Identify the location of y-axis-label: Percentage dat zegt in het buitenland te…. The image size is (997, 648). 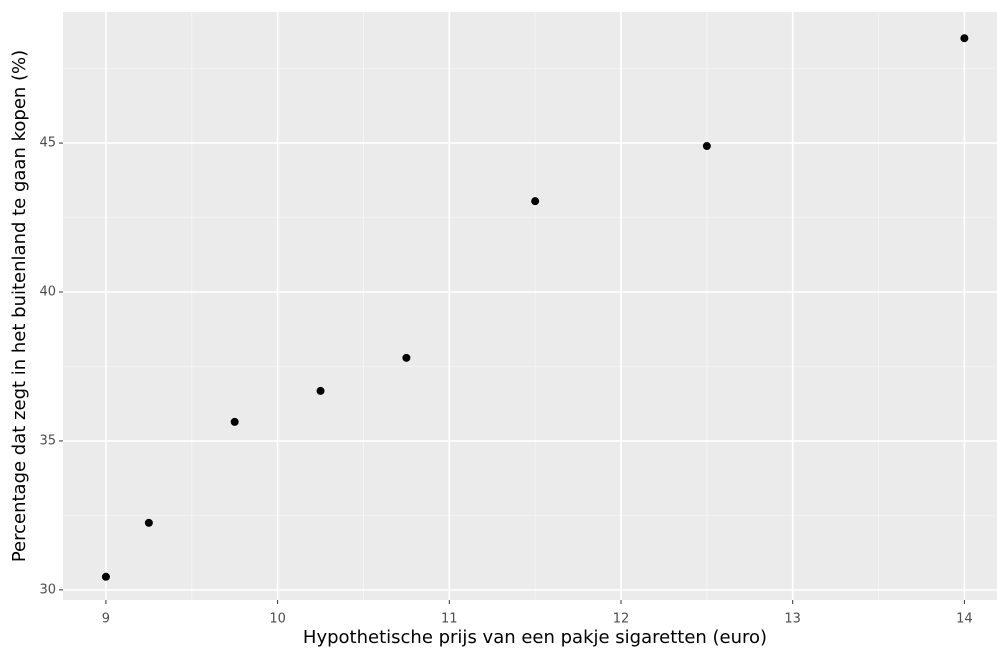
(19, 306).